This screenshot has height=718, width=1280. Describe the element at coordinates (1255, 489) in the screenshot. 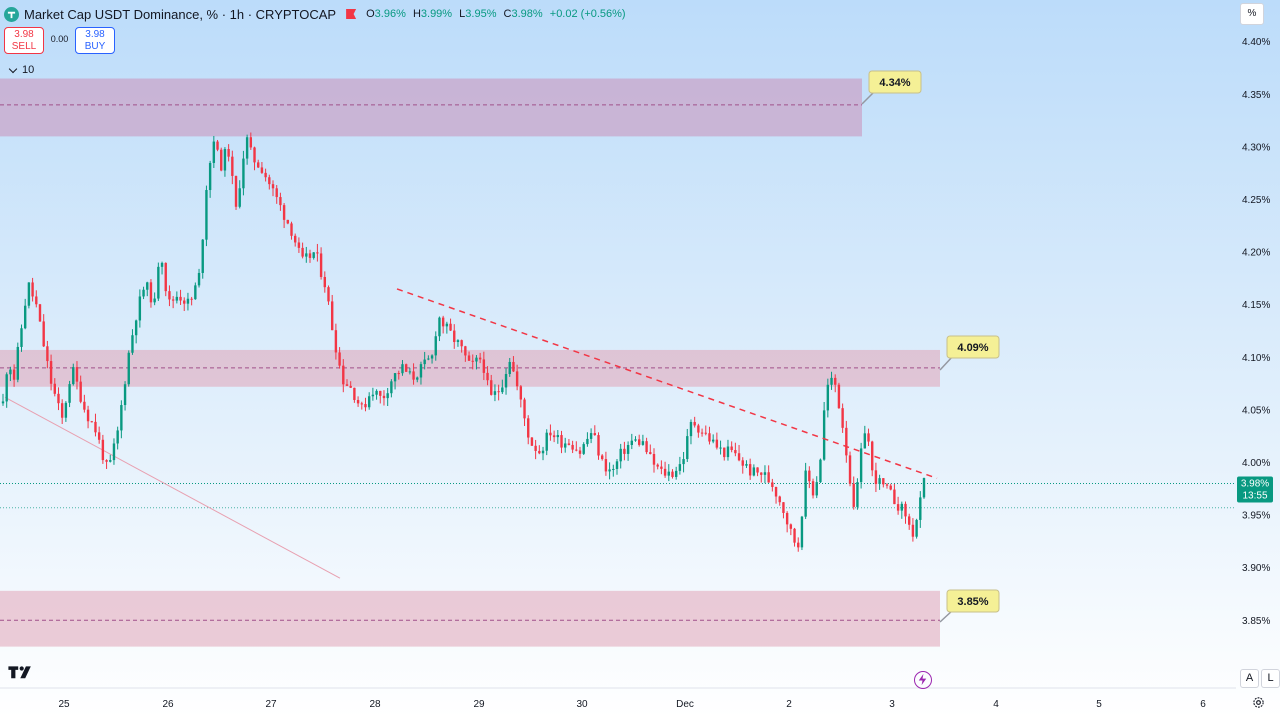

I see `price-tag` at that location.